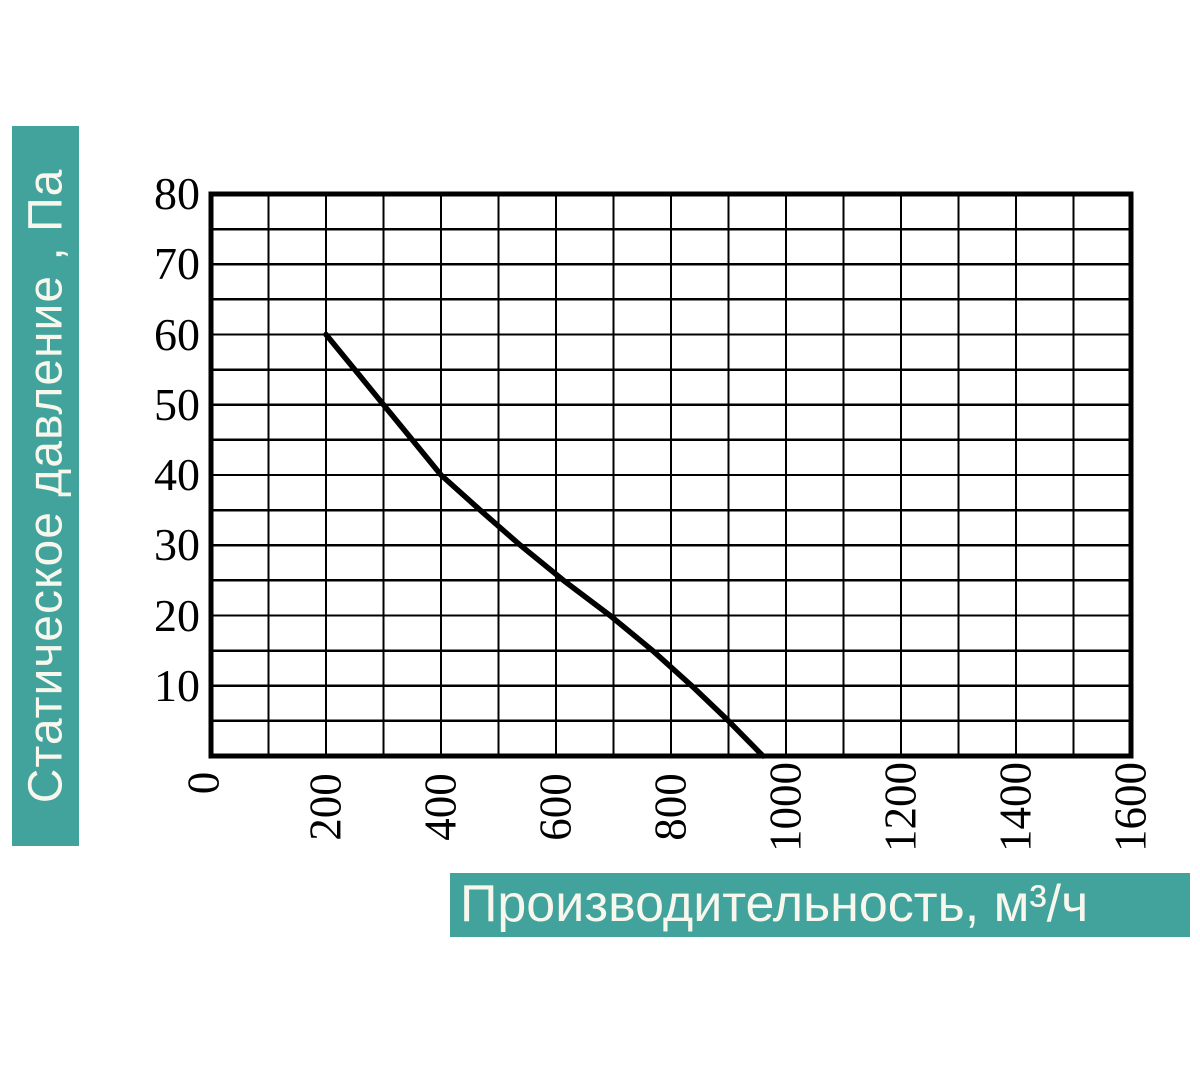 The image size is (1200, 1073). What do you see at coordinates (177, 193) in the screenshot?
I see `y-tick-label: 80` at bounding box center [177, 193].